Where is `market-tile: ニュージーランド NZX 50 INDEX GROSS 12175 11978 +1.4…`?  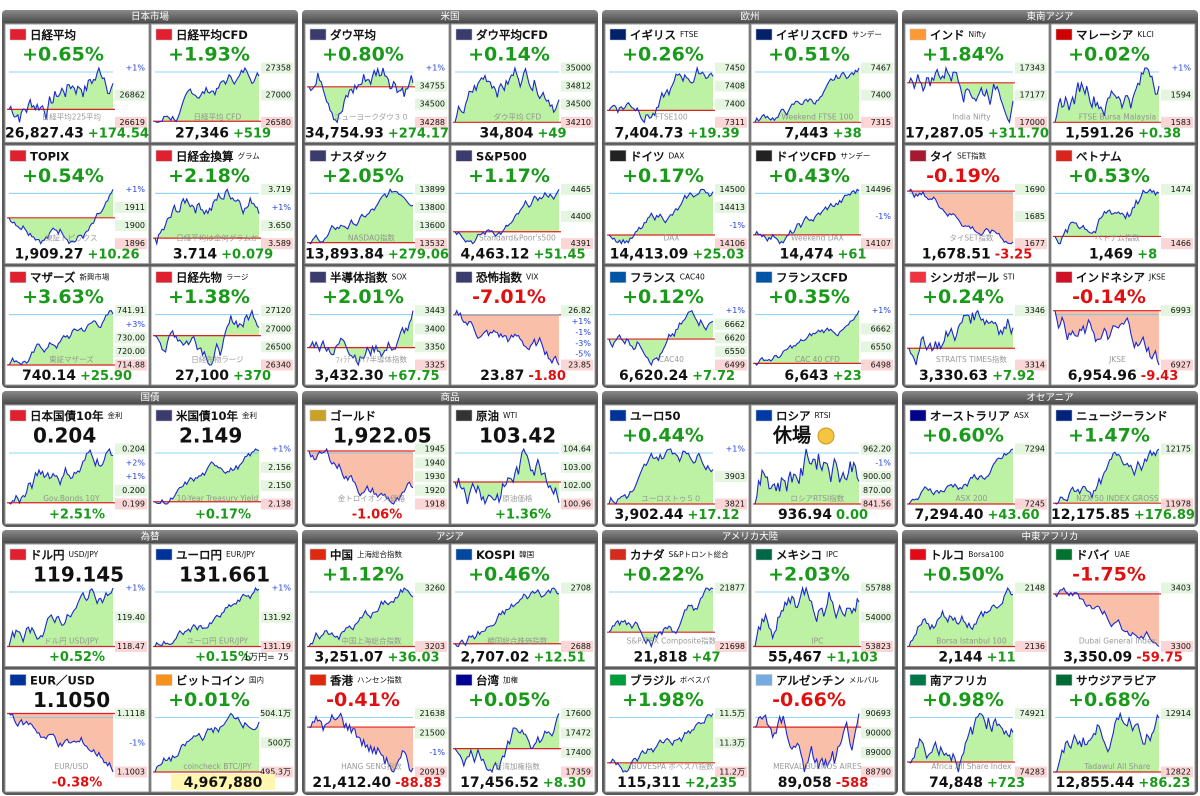
market-tile: ニュージーランド NZX 50 INDEX GROSS 12175 11978 +1.4… is located at coordinates (1123, 464).